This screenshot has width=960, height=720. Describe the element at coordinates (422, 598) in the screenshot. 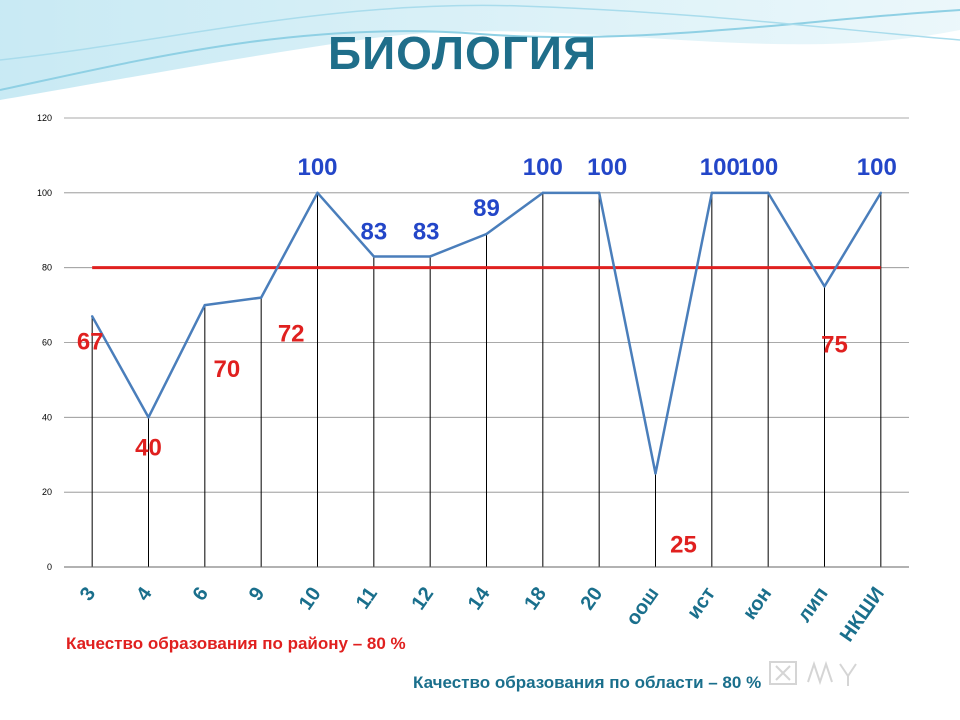

I see `x-tick-label: 12` at that location.